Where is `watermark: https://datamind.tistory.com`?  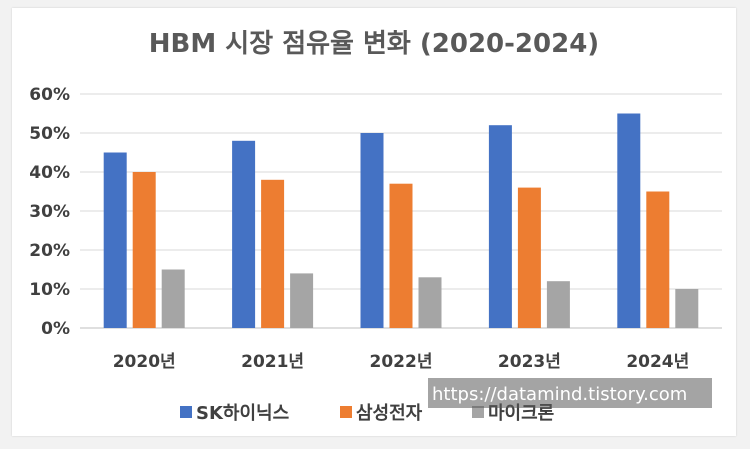
watermark: https://datamind.tistory.com is located at coordinates (570, 393).